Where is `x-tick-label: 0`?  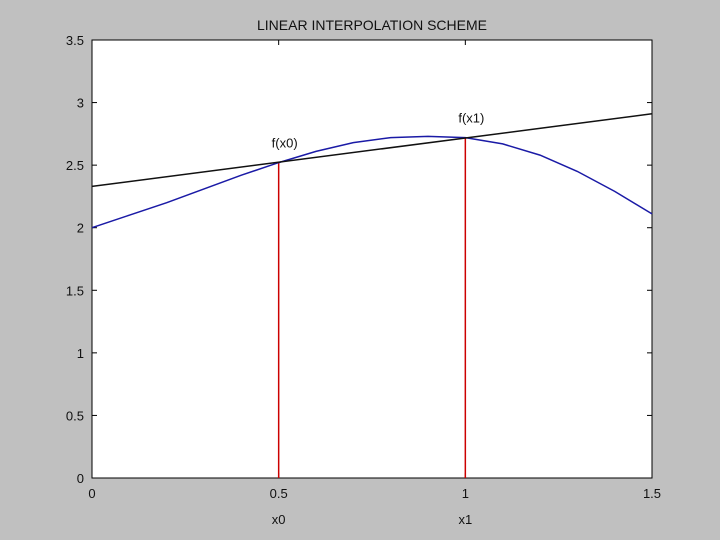
x-tick-label: 0 is located at coordinates (91, 493).